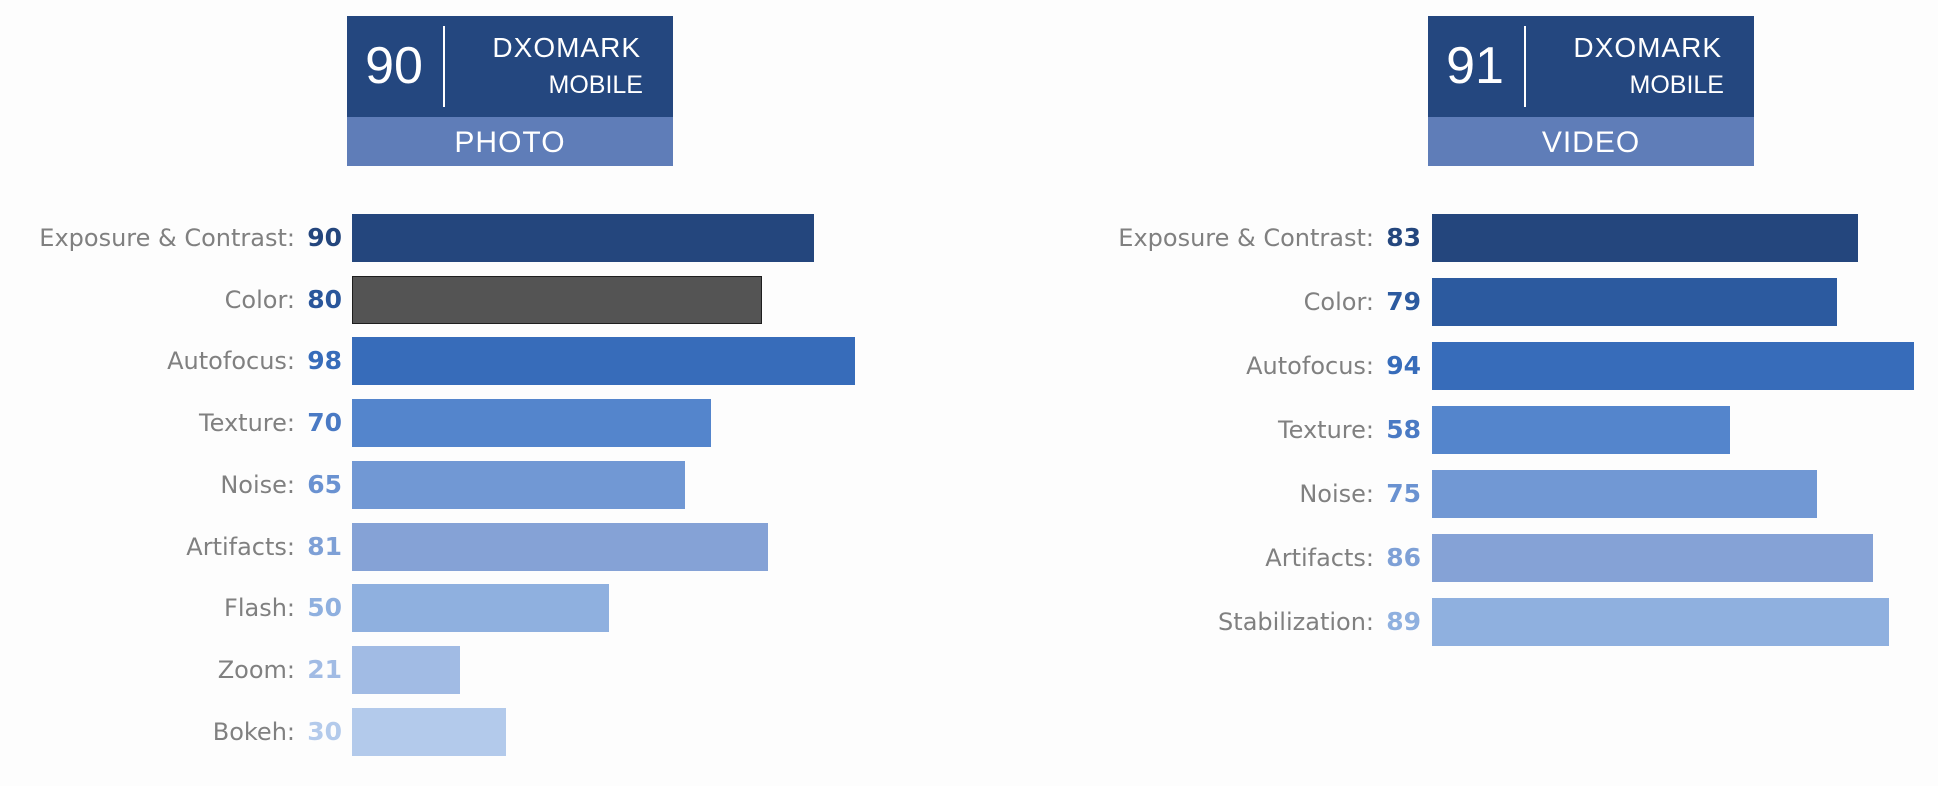 This screenshot has height=786, width=1938. Describe the element at coordinates (969, 622) in the screenshot. I see `chart-row: Stabilization: 89` at that location.